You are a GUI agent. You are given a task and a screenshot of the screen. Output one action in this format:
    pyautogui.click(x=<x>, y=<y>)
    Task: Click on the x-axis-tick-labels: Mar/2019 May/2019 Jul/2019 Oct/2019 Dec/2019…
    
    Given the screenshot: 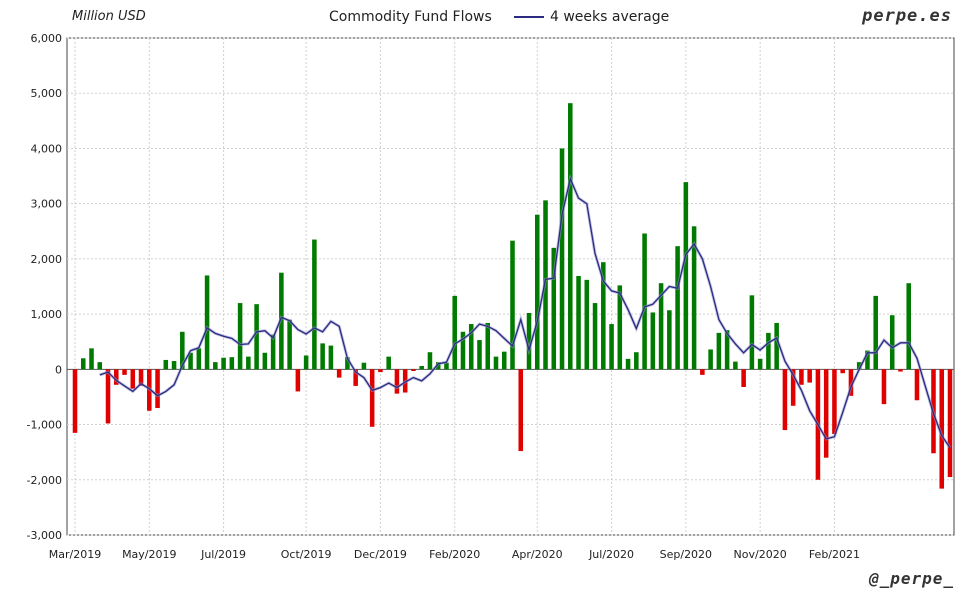 What is the action you would take?
    pyautogui.click(x=454, y=554)
    